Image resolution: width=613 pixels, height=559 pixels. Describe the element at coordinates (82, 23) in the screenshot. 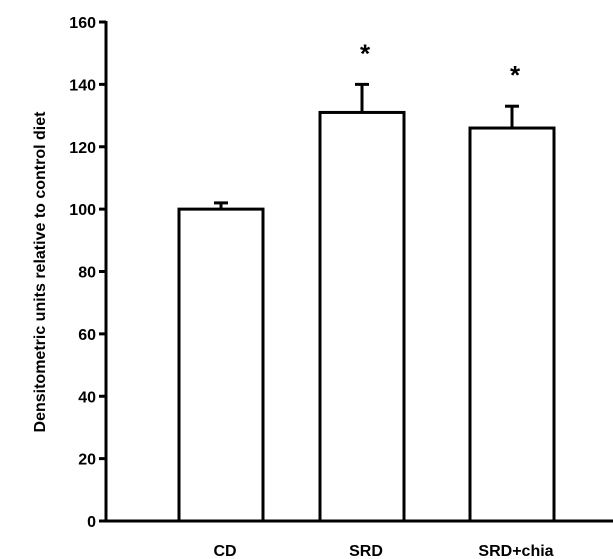

I see `y-tick-label: 160` at that location.